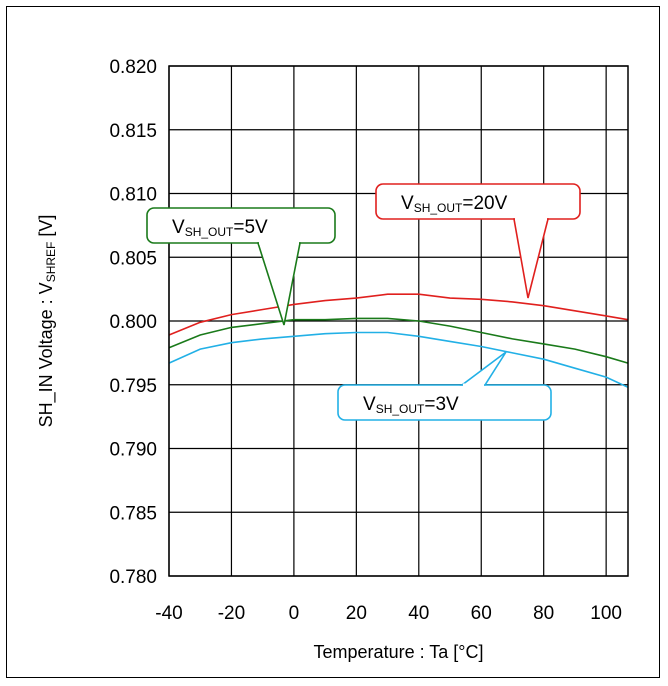 This screenshot has height=686, width=668. What do you see at coordinates (356, 613) in the screenshot?
I see `x-tick-label: 20` at bounding box center [356, 613].